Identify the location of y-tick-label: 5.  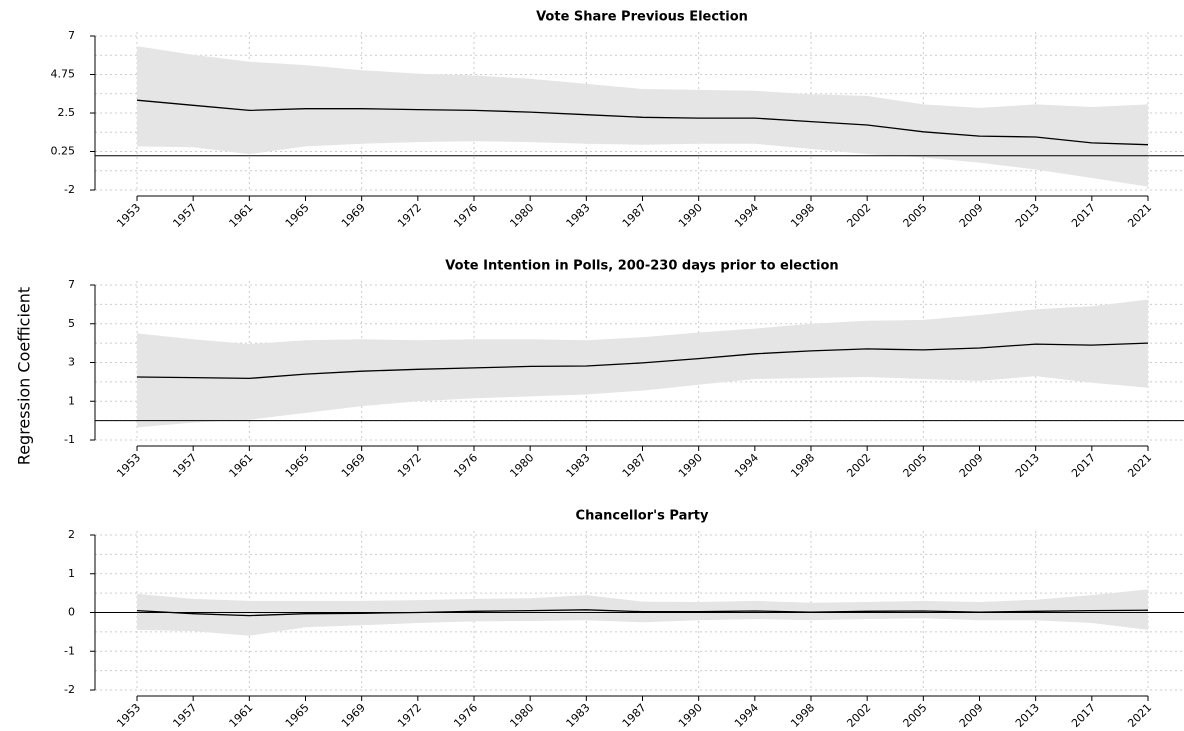
(71, 323).